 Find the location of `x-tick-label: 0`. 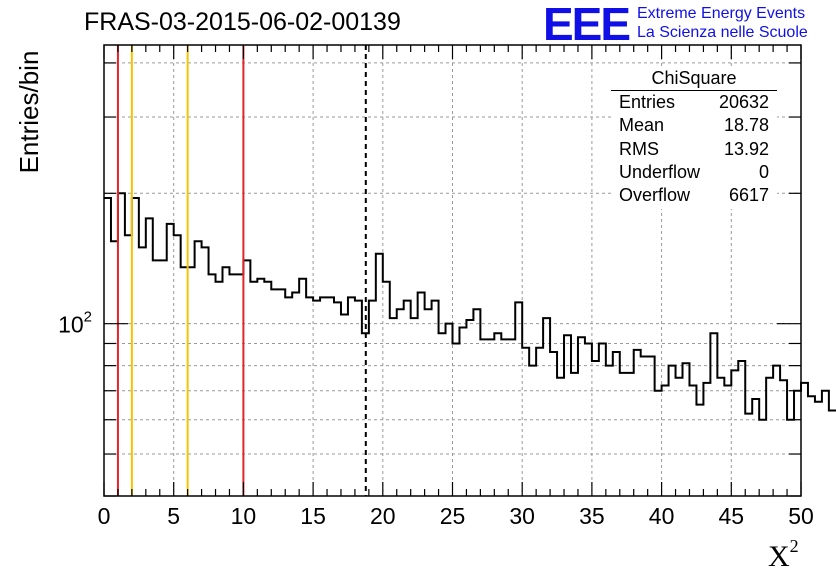

x-tick-label: 0 is located at coordinates (104, 516).